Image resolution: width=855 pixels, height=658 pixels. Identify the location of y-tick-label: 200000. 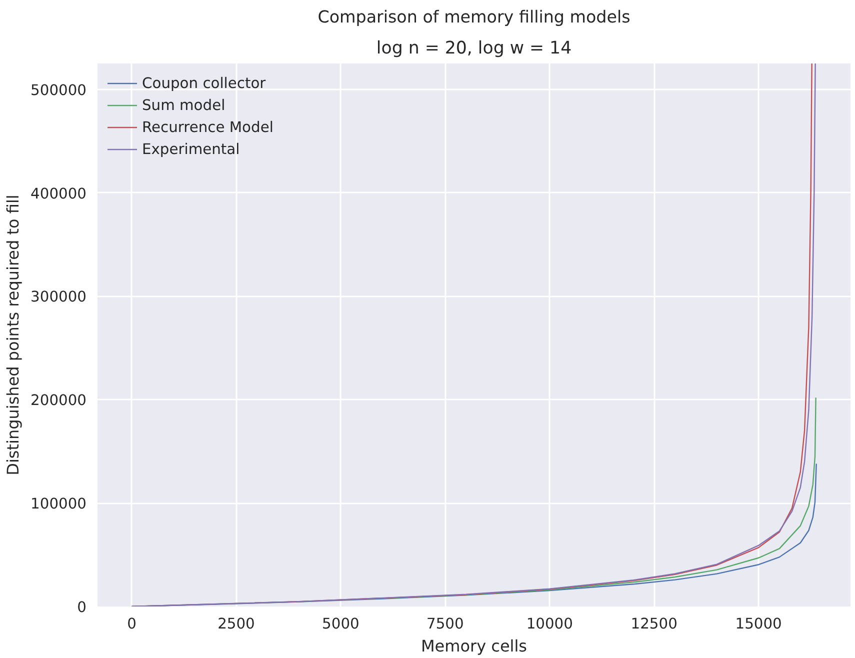
(58, 401).